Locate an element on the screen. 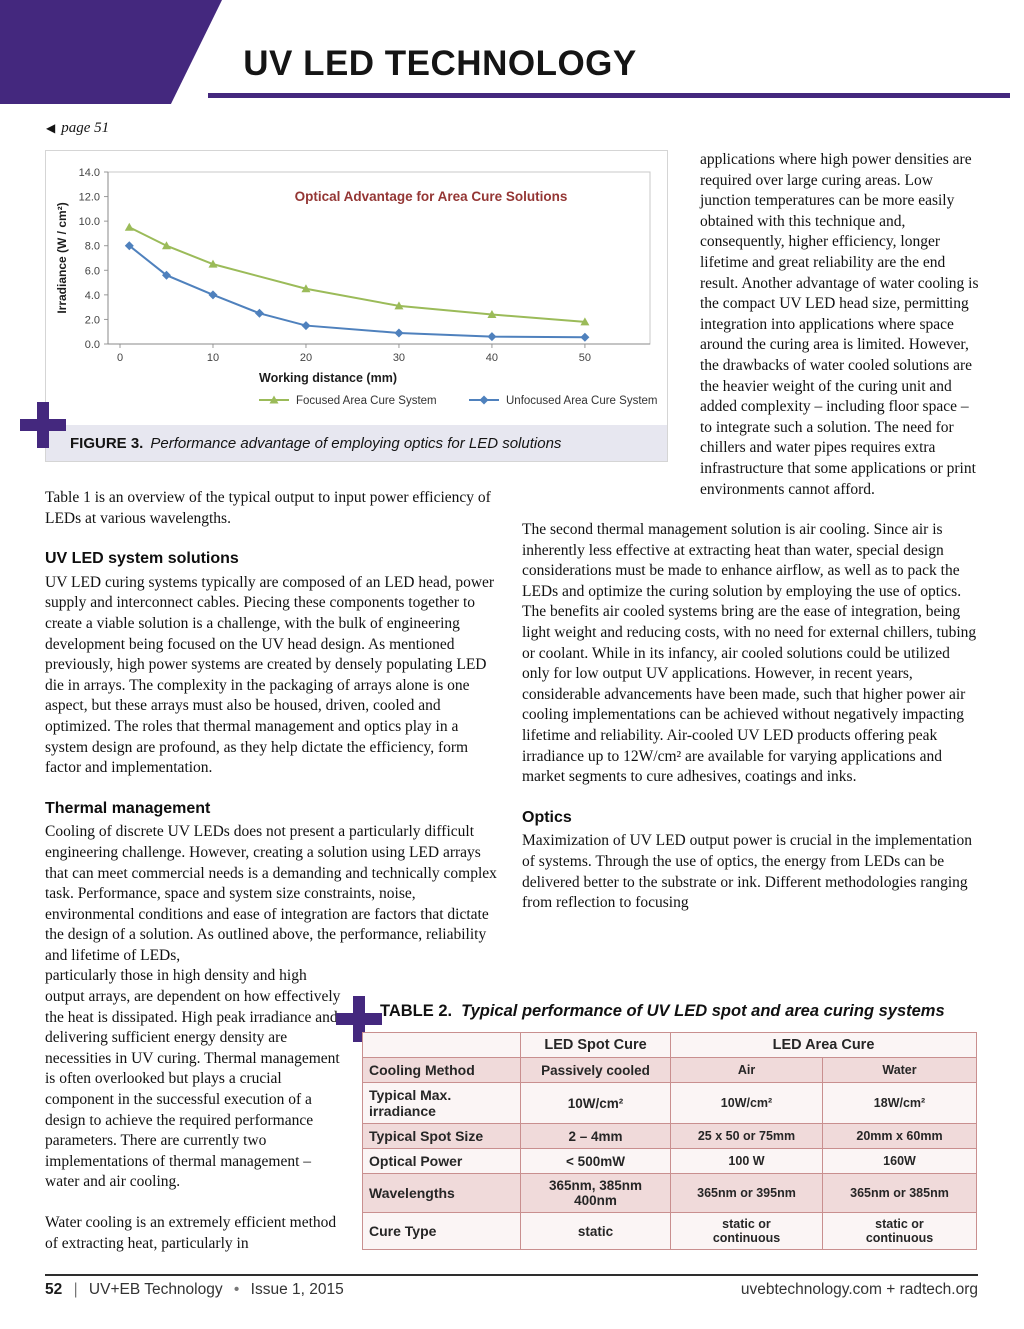 This screenshot has height=1329, width=1024. table-row: Optical Power < 500mW 100 W 160W is located at coordinates (669, 1161).